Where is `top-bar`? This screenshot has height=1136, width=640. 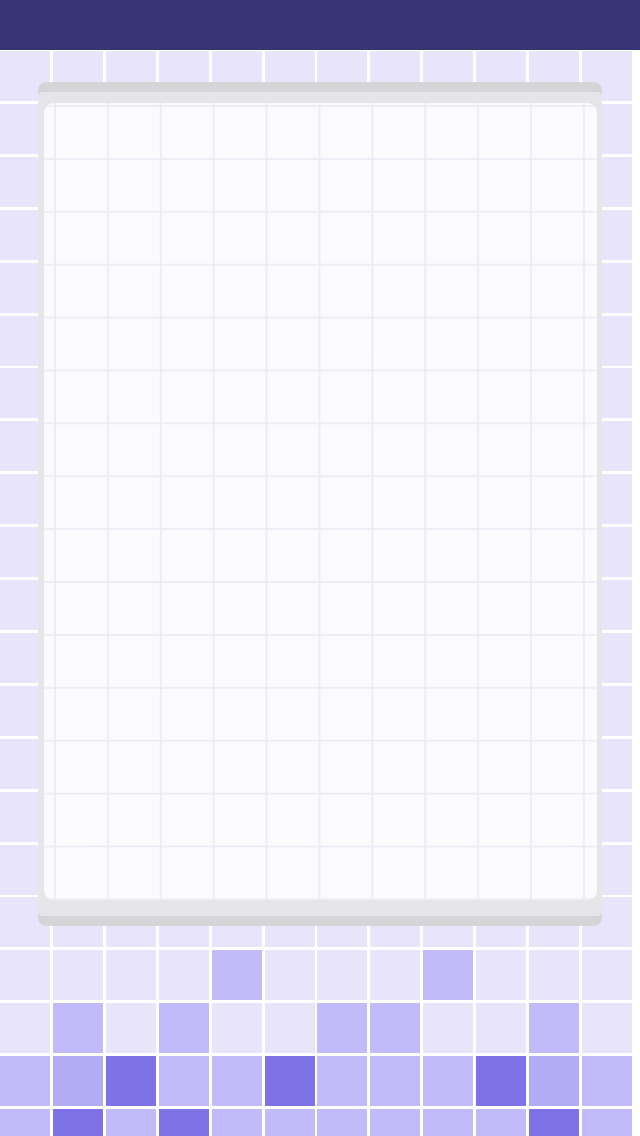
top-bar is located at coordinates (320, 25).